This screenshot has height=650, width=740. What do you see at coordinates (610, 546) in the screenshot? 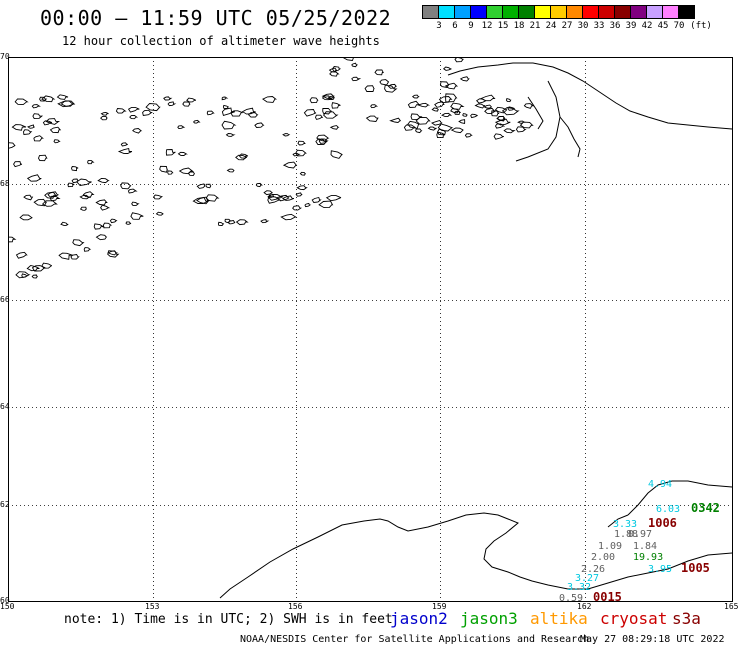
I see `wave-height-label: 1.09` at bounding box center [610, 546].